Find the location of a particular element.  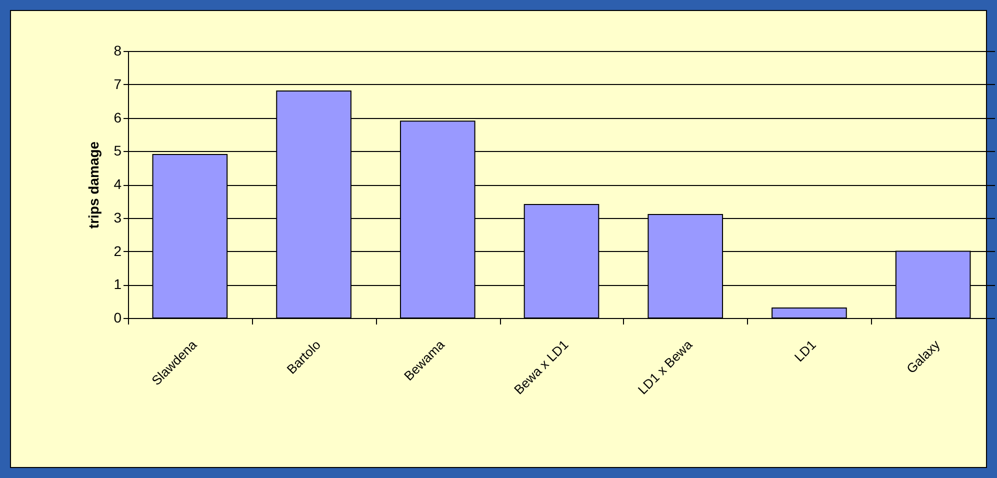

y-tick-label: 6 is located at coordinates (118, 117).